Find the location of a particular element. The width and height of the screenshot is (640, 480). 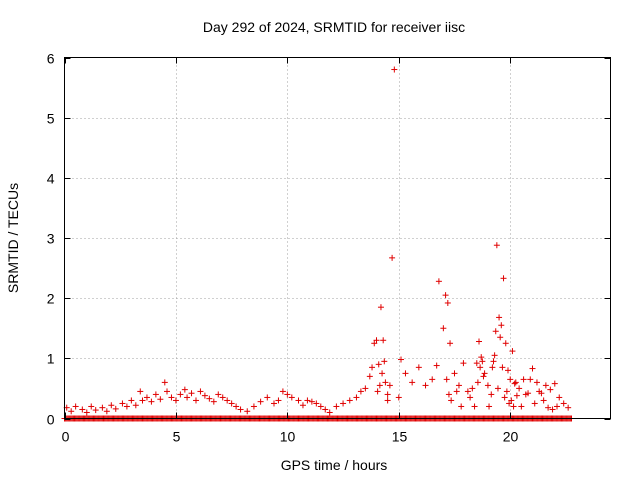

x-axis-label: GPS time / hours is located at coordinates (334, 465).